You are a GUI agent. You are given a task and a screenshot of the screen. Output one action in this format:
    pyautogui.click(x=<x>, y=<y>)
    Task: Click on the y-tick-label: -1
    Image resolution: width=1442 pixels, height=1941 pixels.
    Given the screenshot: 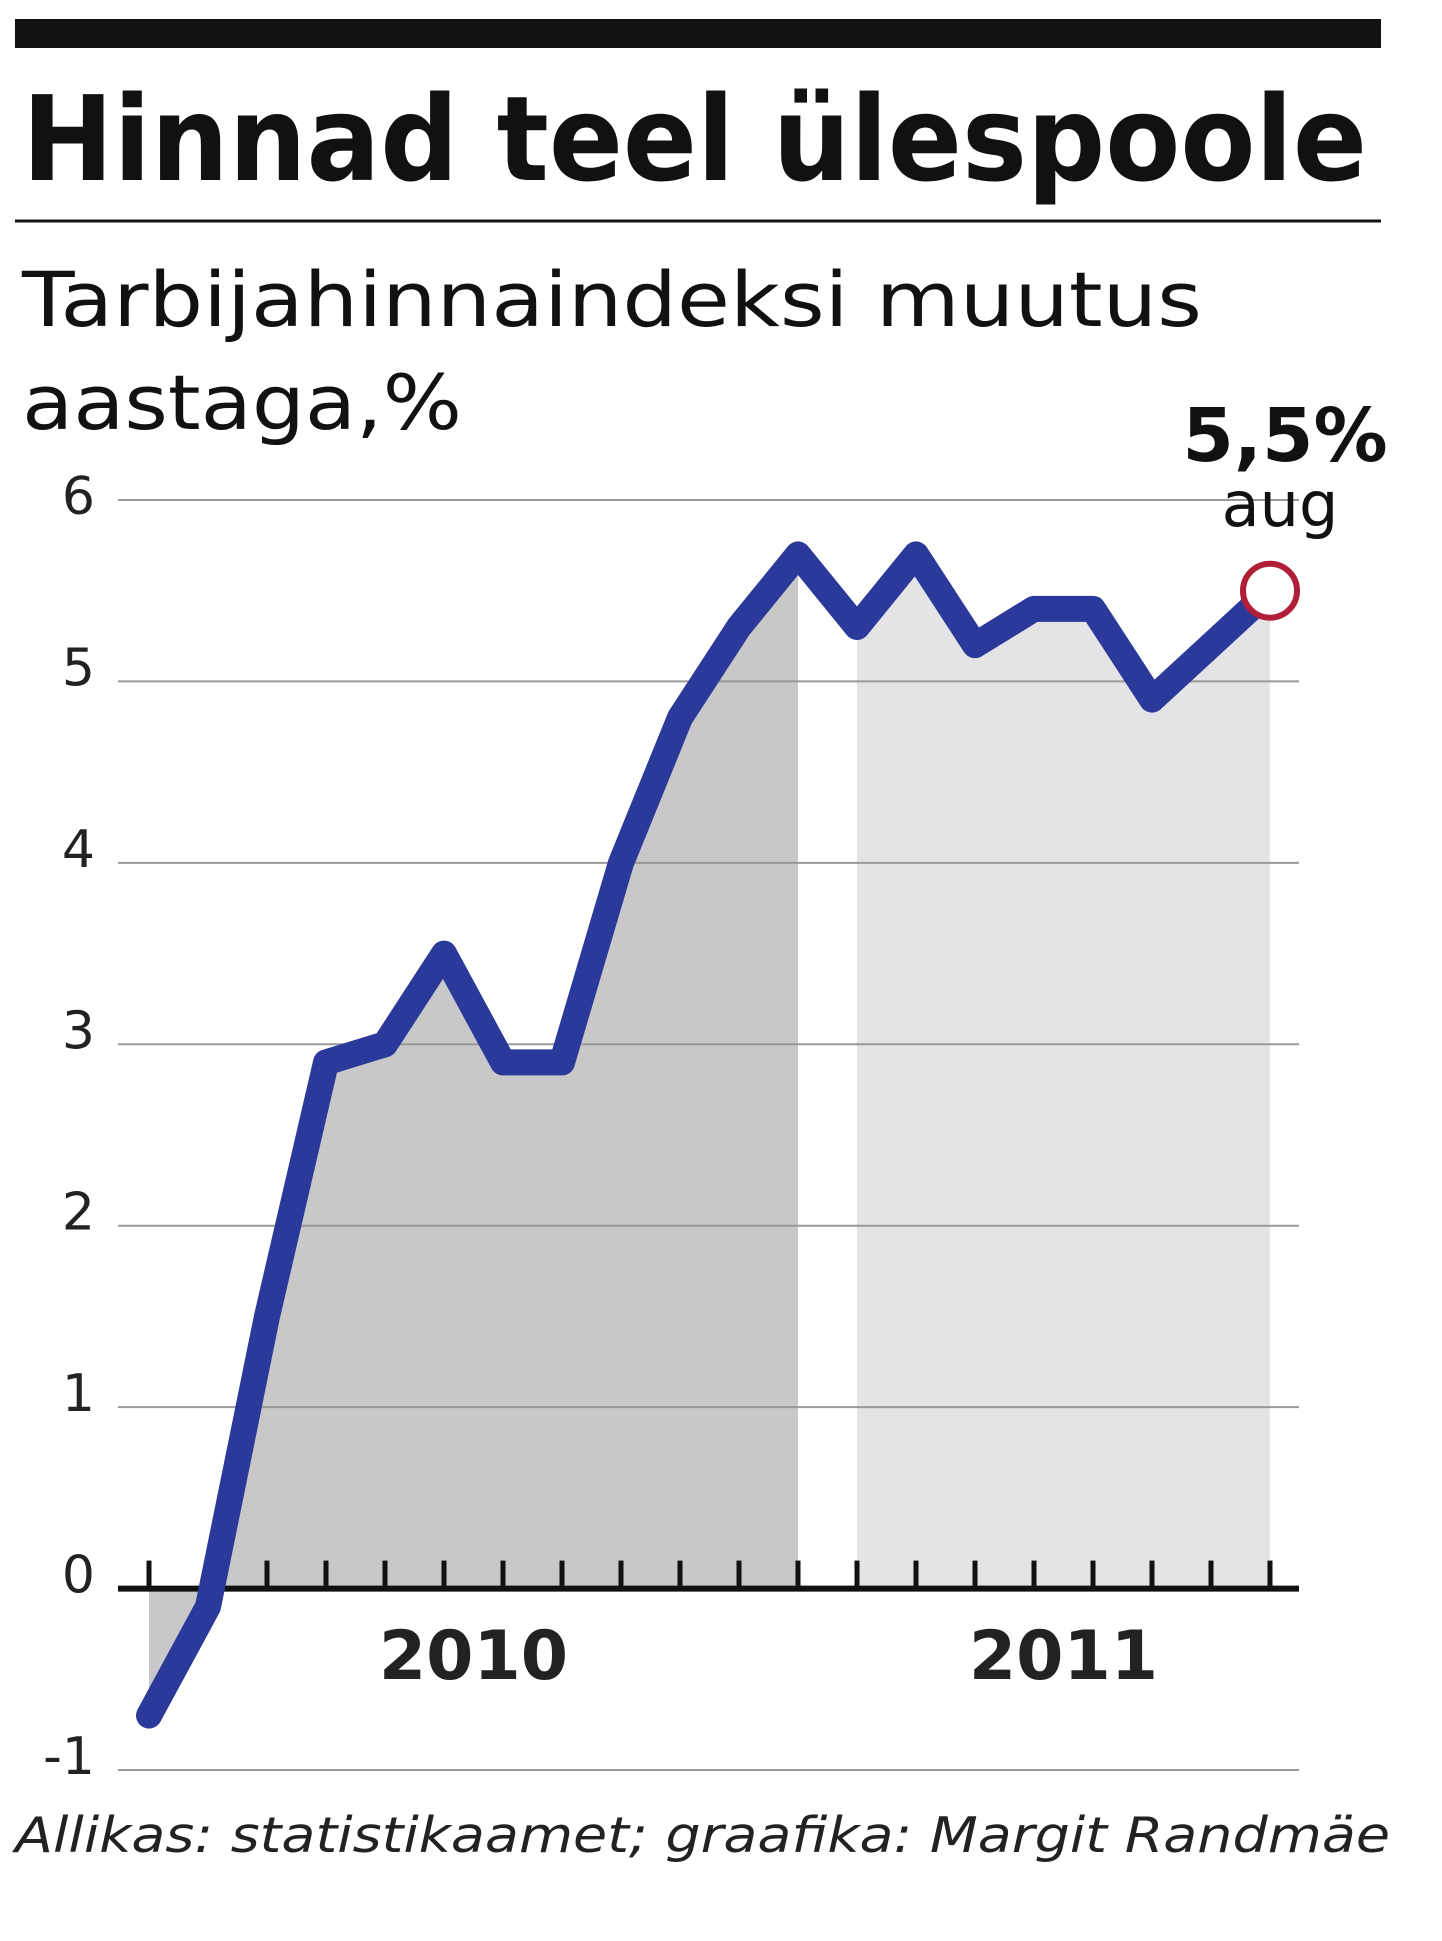 What is the action you would take?
    pyautogui.click(x=69, y=1757)
    